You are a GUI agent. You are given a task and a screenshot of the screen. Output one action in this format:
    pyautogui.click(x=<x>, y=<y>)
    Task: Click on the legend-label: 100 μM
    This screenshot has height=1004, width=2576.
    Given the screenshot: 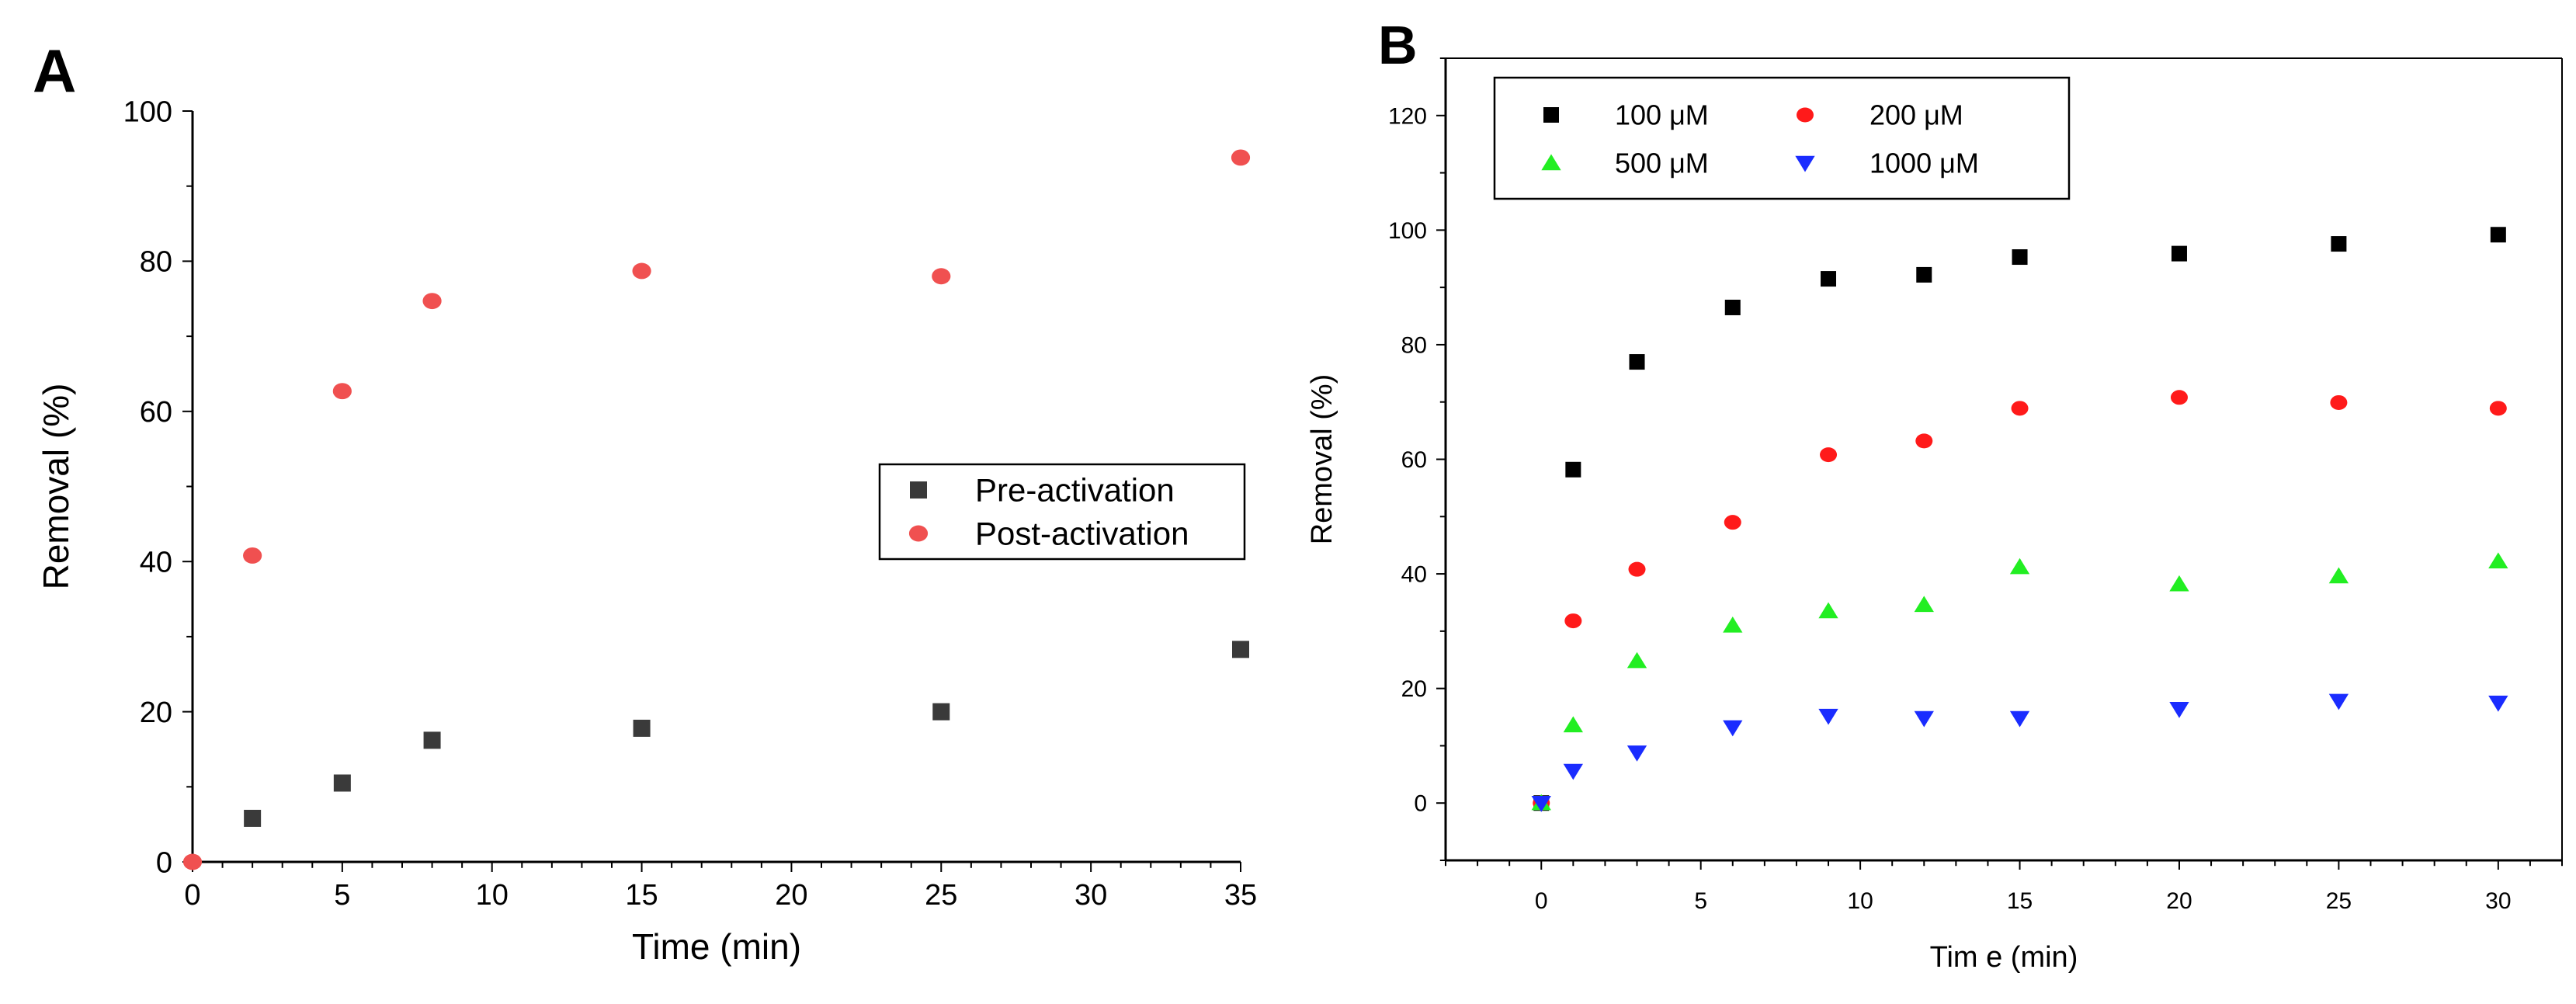 What is the action you would take?
    pyautogui.click(x=1662, y=115)
    